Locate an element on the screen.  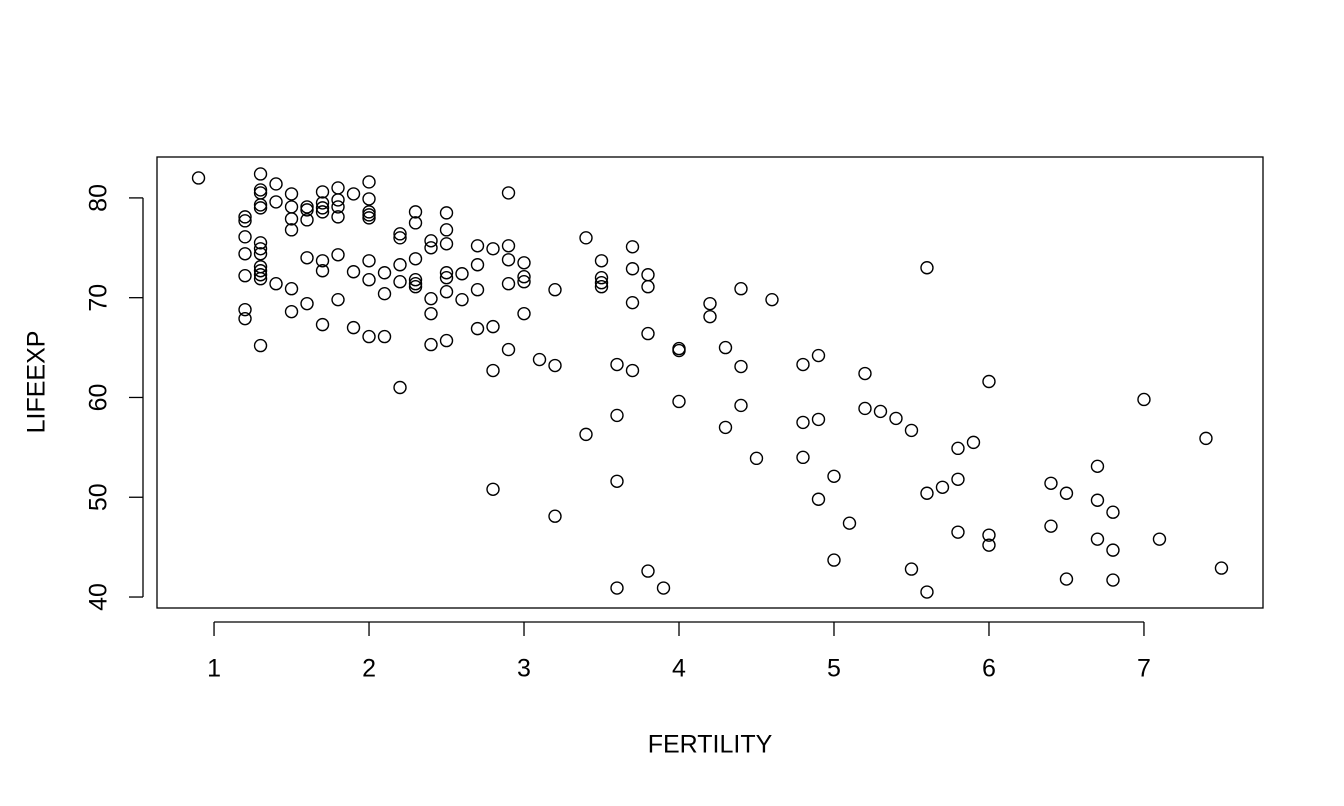
x-tick-label: 1 is located at coordinates (214, 669).